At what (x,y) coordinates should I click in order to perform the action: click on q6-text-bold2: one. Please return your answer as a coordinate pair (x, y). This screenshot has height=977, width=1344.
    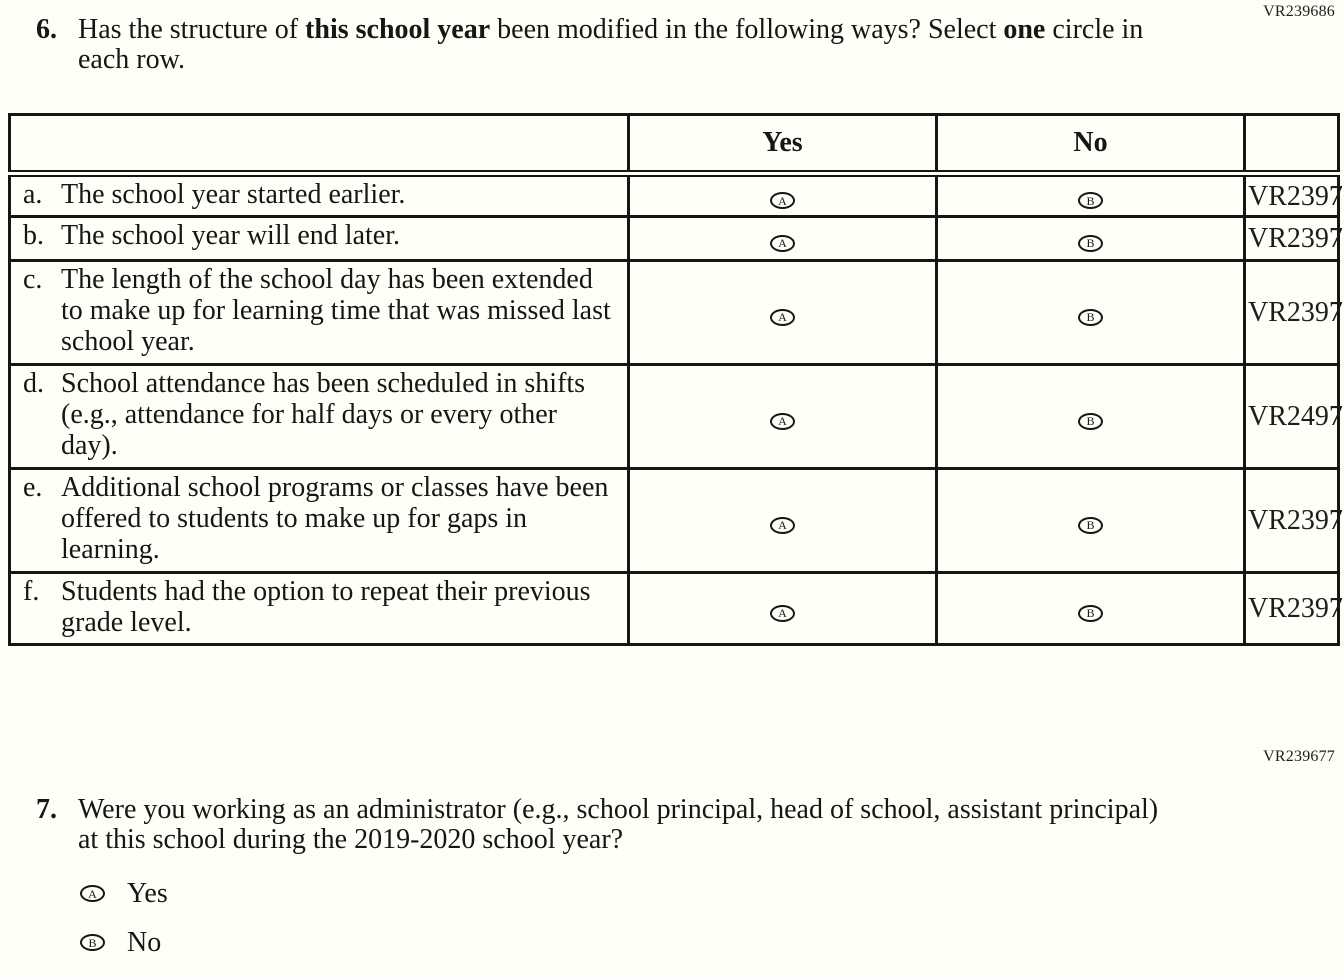
    Looking at the image, I should click on (1024, 29).